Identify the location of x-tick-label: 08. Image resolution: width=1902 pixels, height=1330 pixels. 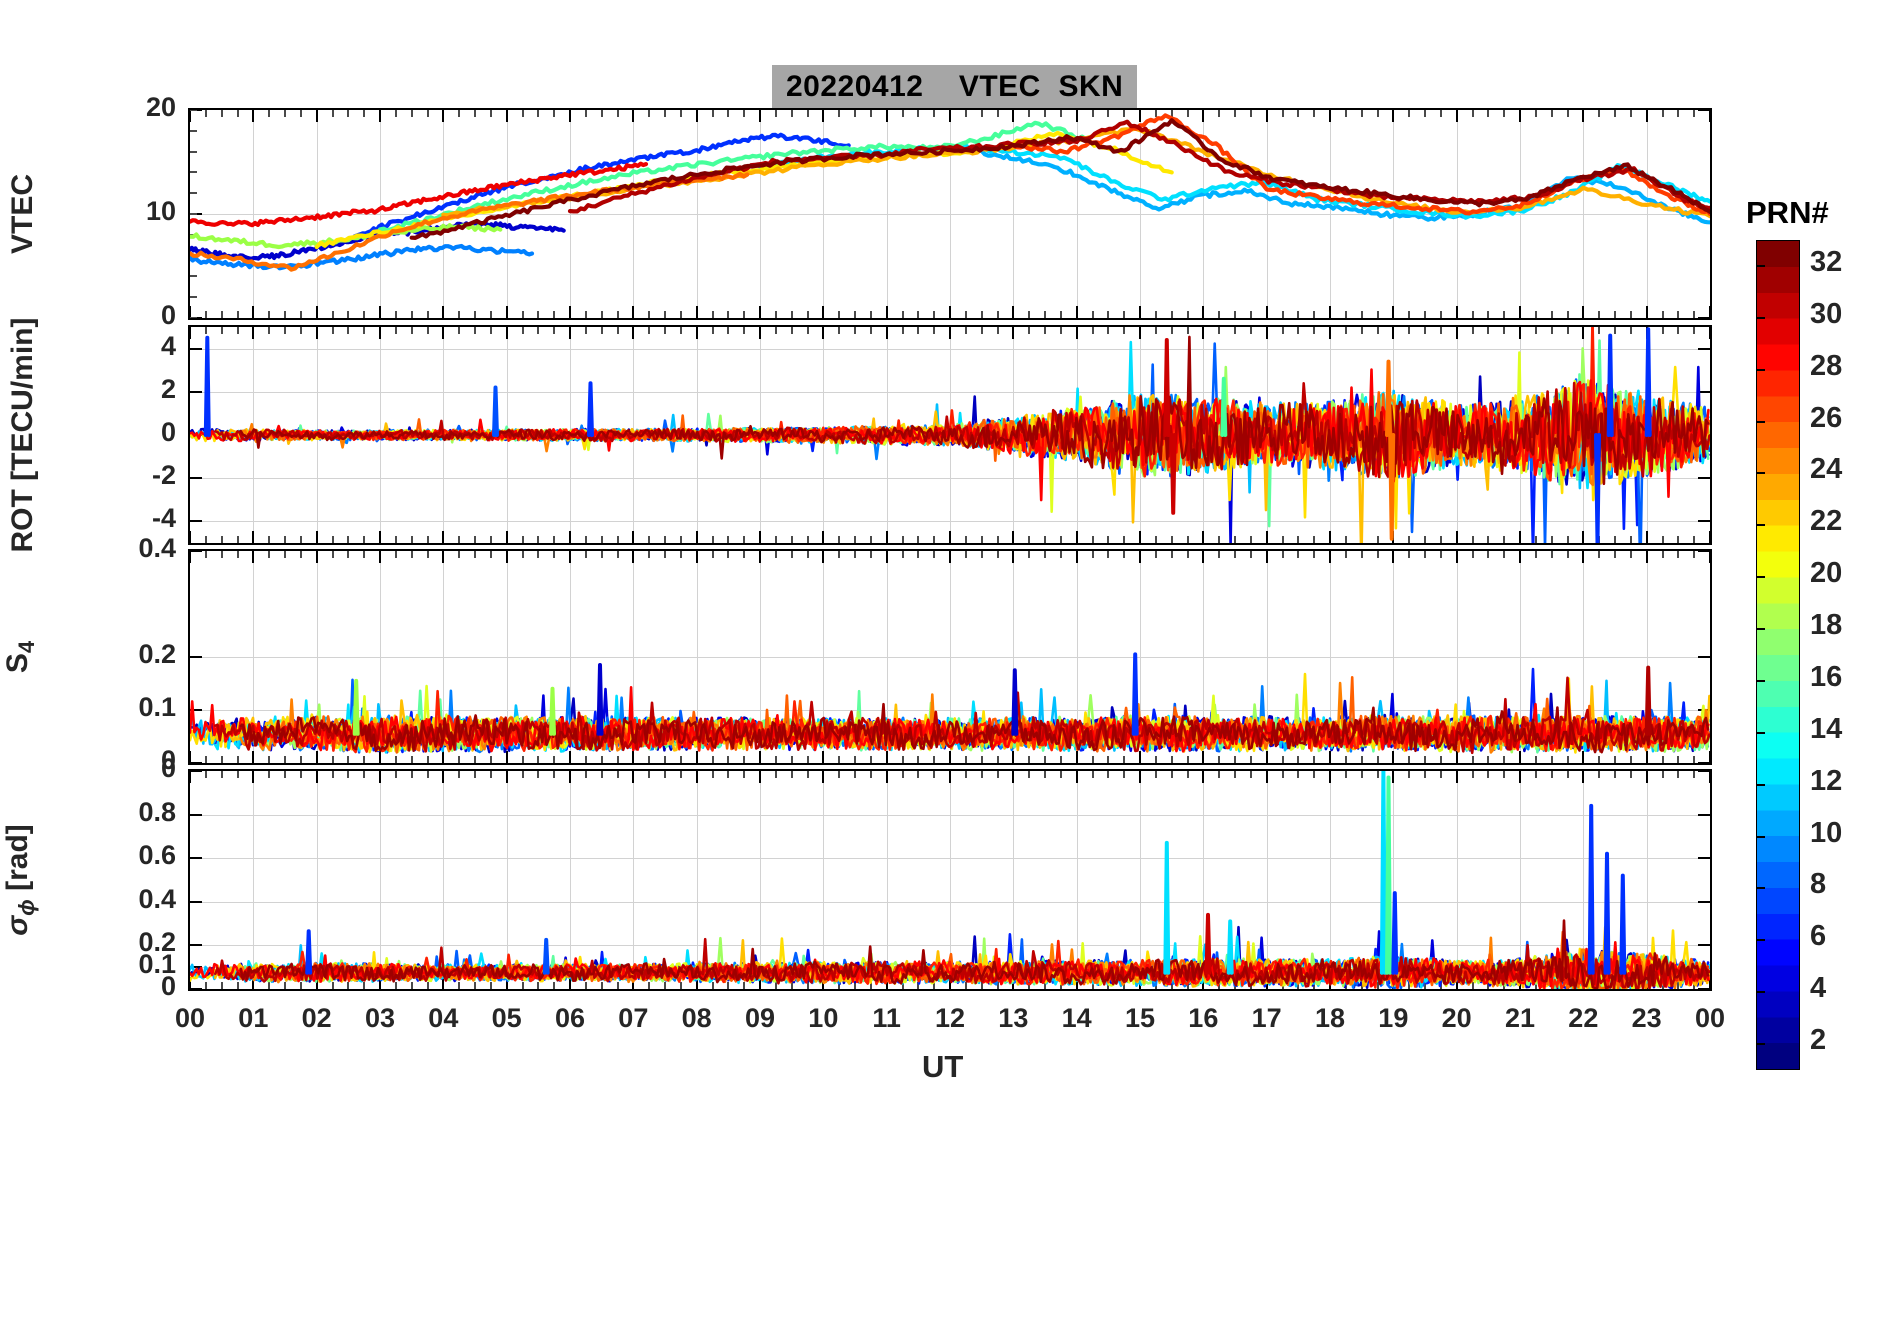
(696, 1018).